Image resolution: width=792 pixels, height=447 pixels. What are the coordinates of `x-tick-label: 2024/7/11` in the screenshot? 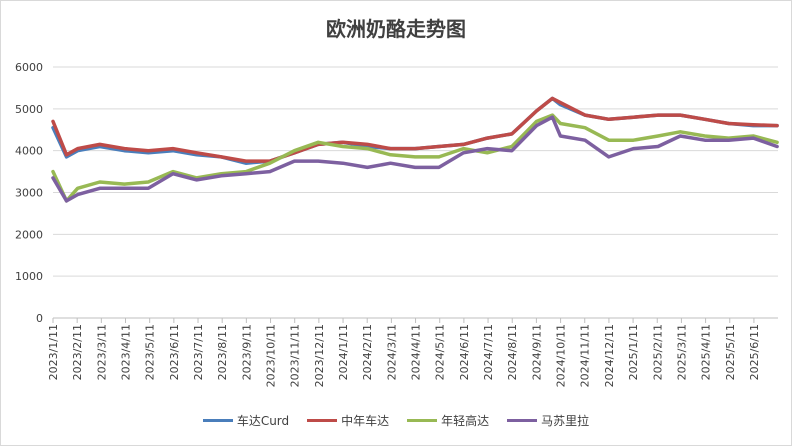 It's located at (488, 352).